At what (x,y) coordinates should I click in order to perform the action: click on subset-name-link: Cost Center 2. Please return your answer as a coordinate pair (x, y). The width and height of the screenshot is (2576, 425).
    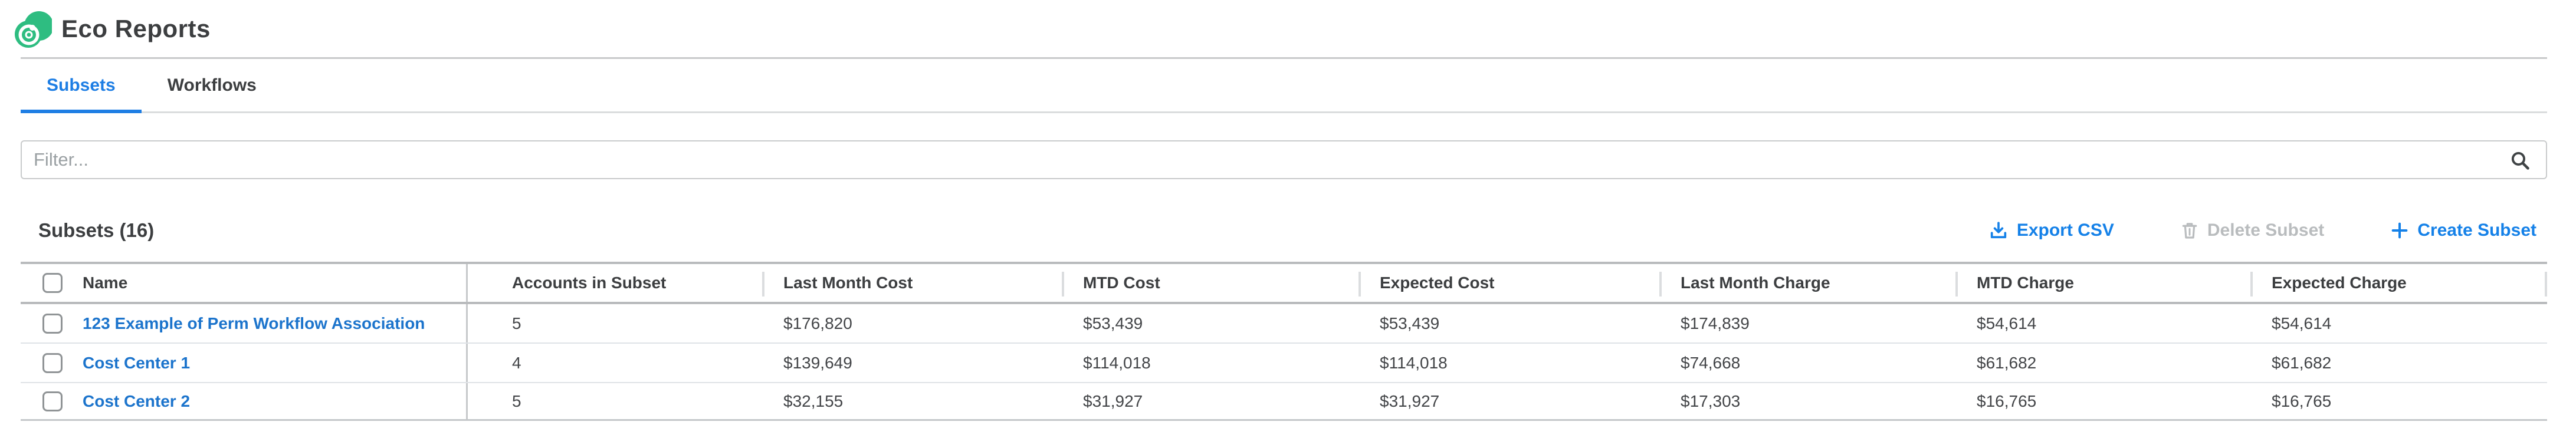
    Looking at the image, I should click on (137, 400).